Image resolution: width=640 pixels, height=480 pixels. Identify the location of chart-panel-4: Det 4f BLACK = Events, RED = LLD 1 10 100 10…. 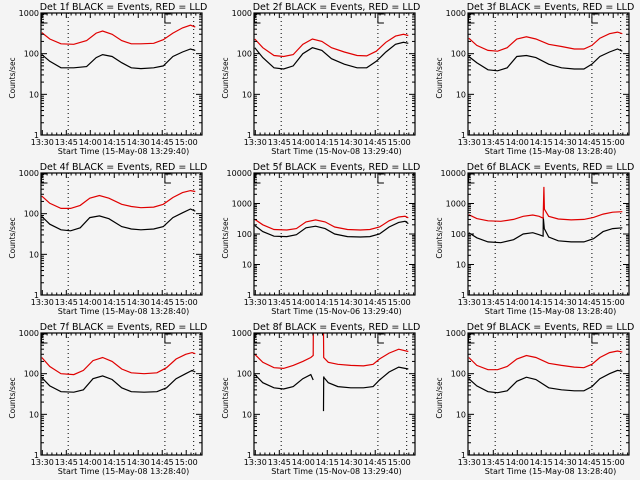
(107, 239).